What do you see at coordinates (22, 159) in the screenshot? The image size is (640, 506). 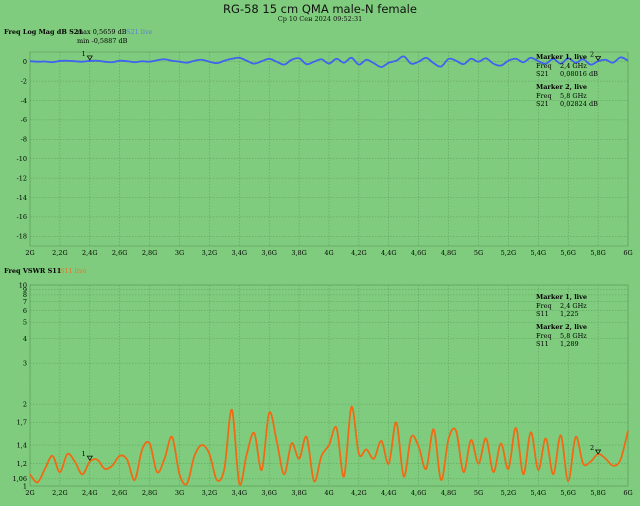 I see `s21-y-tick-label: -10` at bounding box center [22, 159].